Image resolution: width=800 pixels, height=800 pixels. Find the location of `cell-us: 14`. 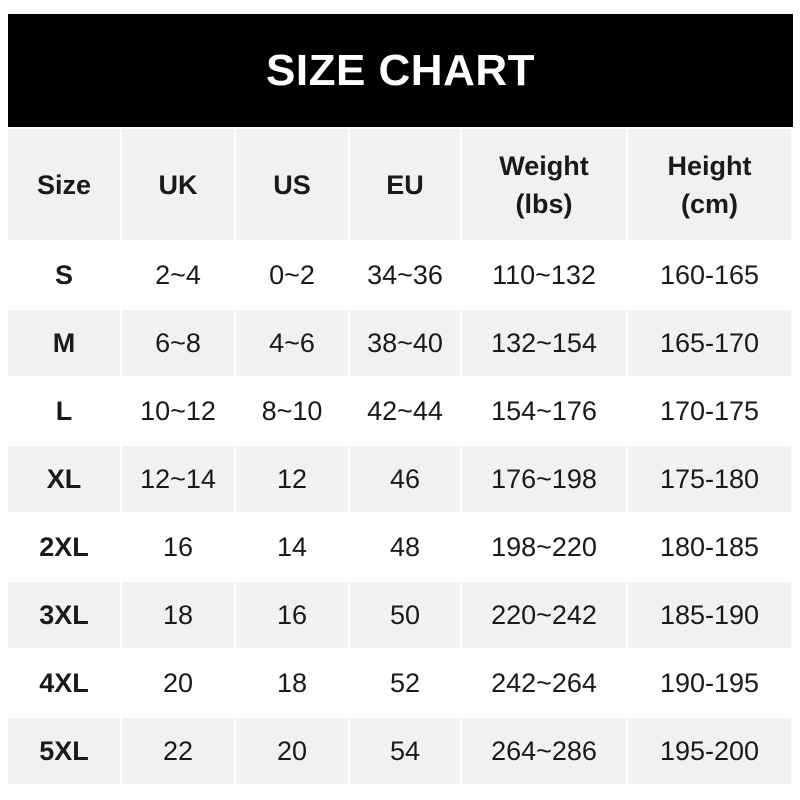

cell-us: 14 is located at coordinates (292, 547).